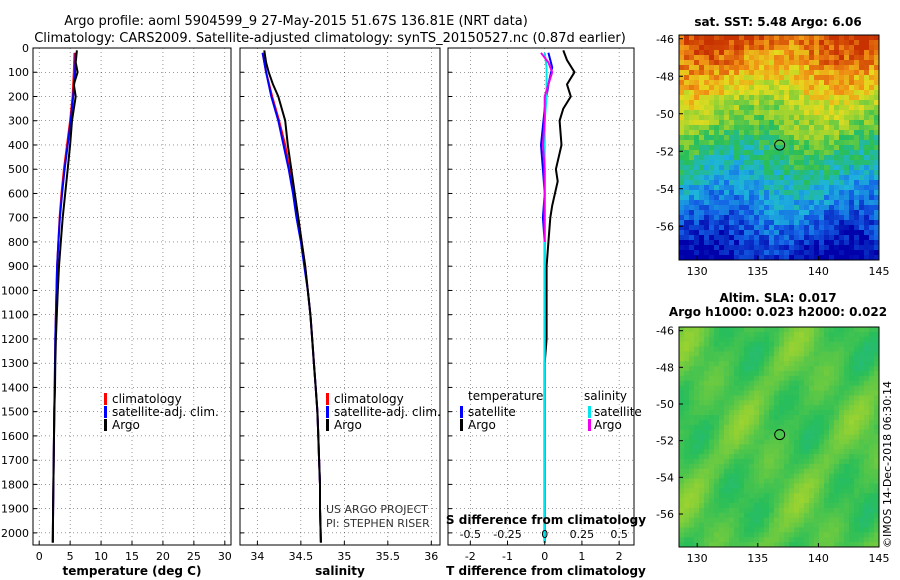 Image resolution: width=900 pixels, height=580 pixels. What do you see at coordinates (101, 556) in the screenshot?
I see `x-tick-label: 10` at bounding box center [101, 556].